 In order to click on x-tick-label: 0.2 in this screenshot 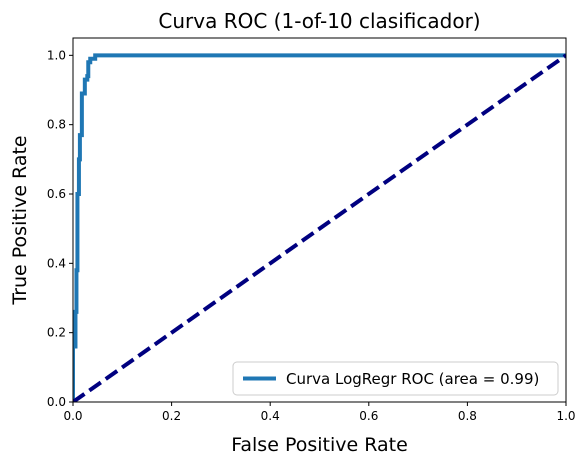, I will do `click(171, 416)`.